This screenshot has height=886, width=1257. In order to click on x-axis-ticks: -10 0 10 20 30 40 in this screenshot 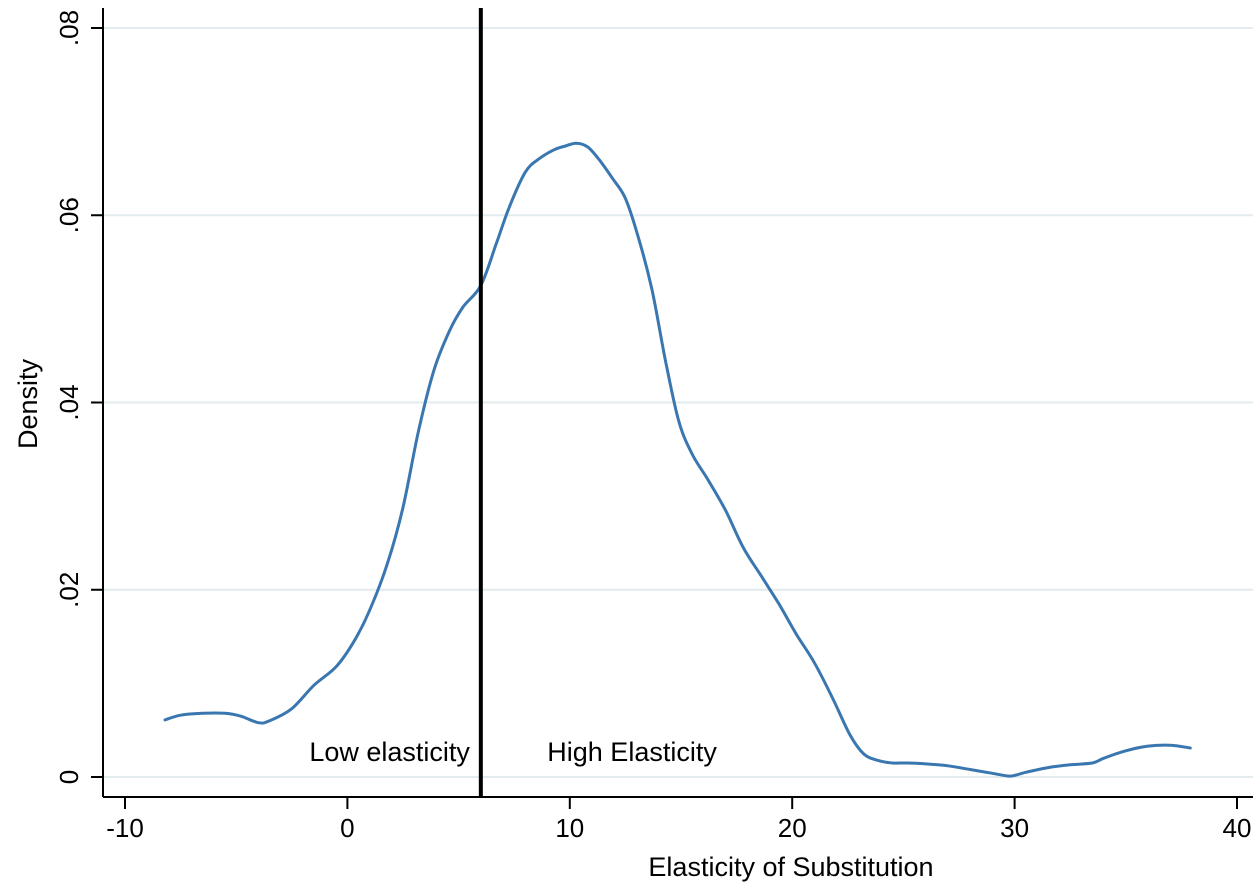, I will do `click(678, 820)`.